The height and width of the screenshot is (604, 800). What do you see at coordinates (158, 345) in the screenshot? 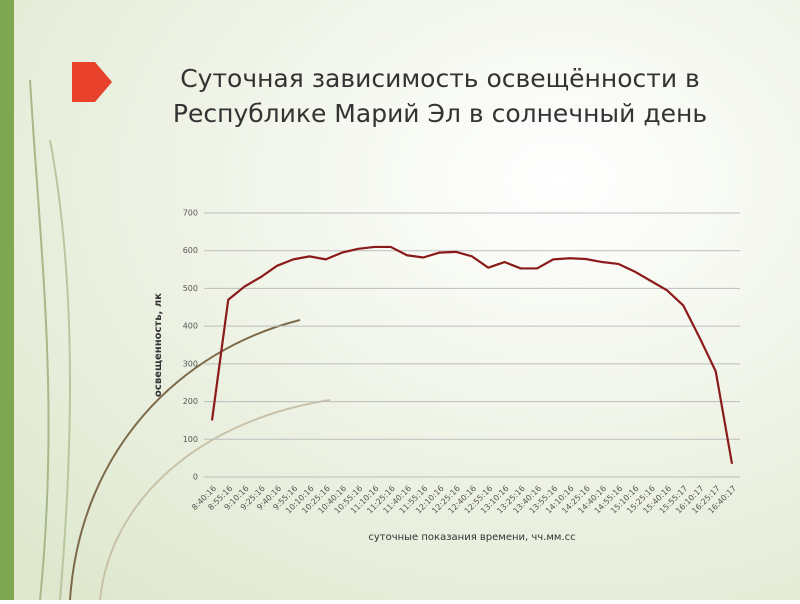
I see `y-axis-label: освещенность, лк` at bounding box center [158, 345].